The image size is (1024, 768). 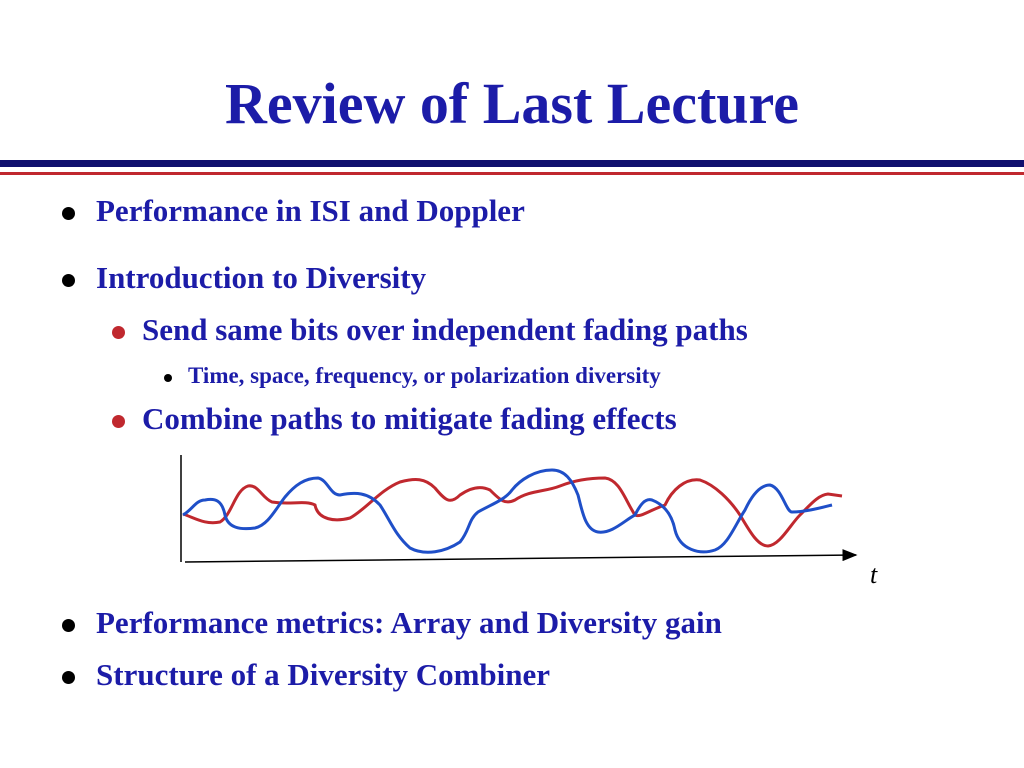 I want to click on slide-title: Review of Last Lecture, so click(x=512, y=103).